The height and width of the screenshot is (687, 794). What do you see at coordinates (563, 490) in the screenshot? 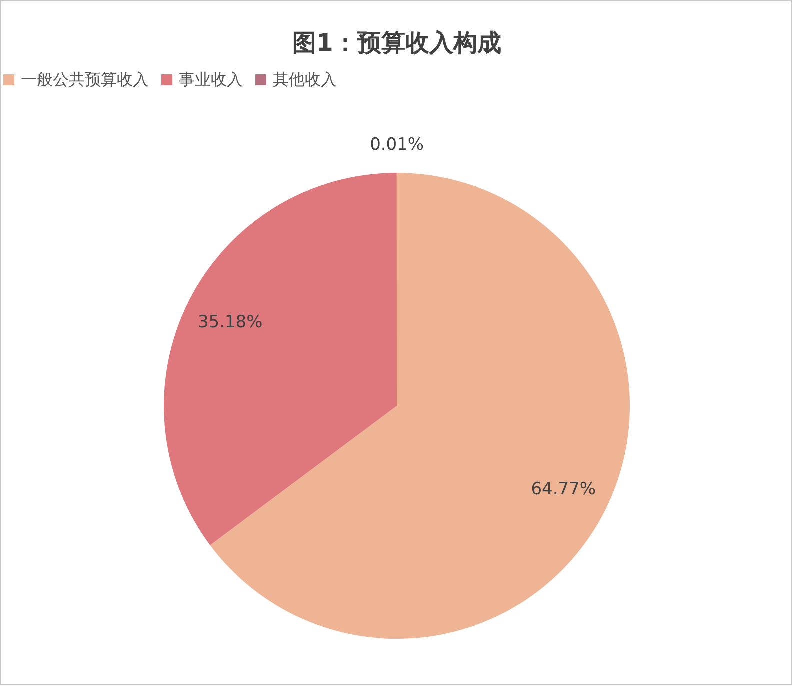
I see `data-label: 64.77%` at bounding box center [563, 490].